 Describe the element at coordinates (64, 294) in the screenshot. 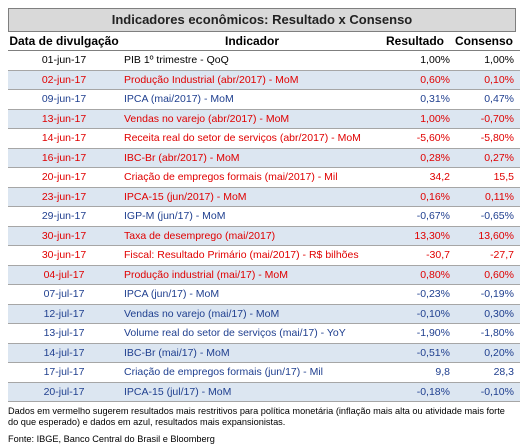

I see `cell-date: 07-jul-17` at that location.